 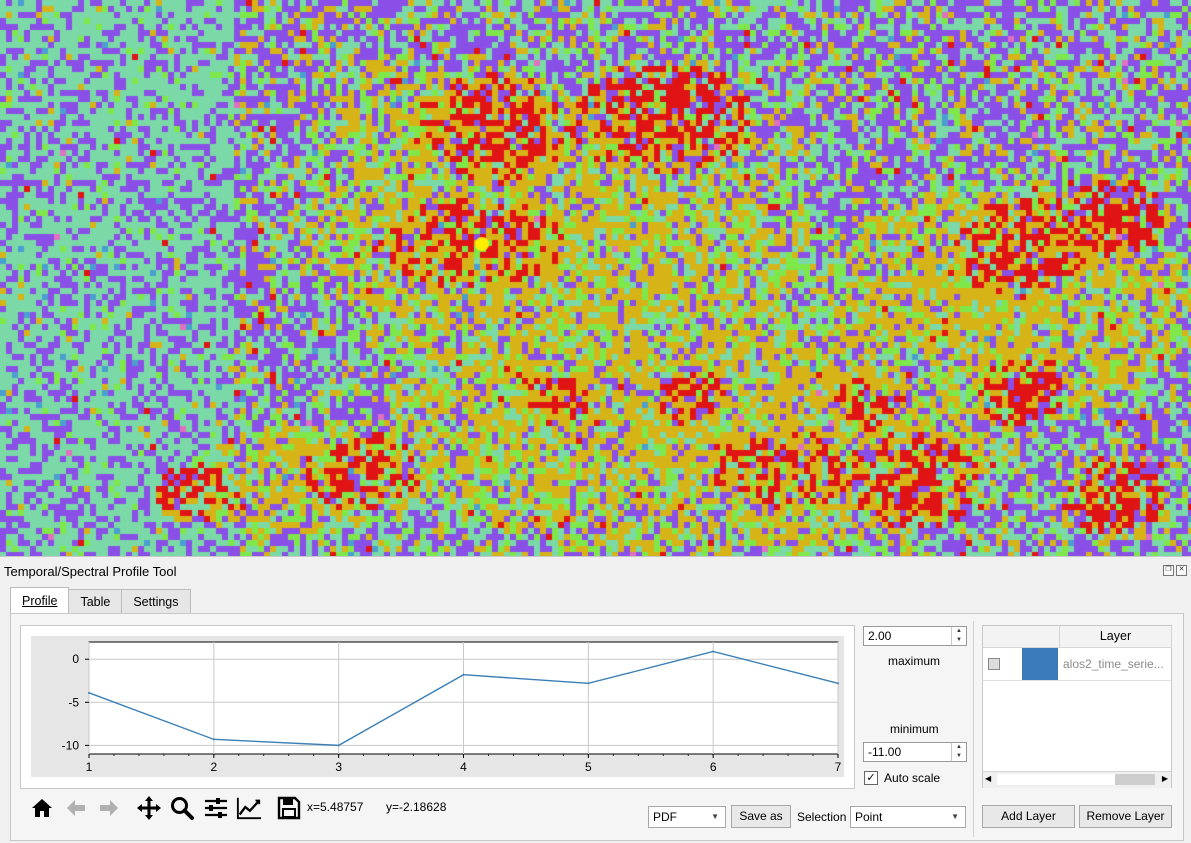 What do you see at coordinates (885, 752) in the screenshot?
I see `minimum-value: -11.00` at bounding box center [885, 752].